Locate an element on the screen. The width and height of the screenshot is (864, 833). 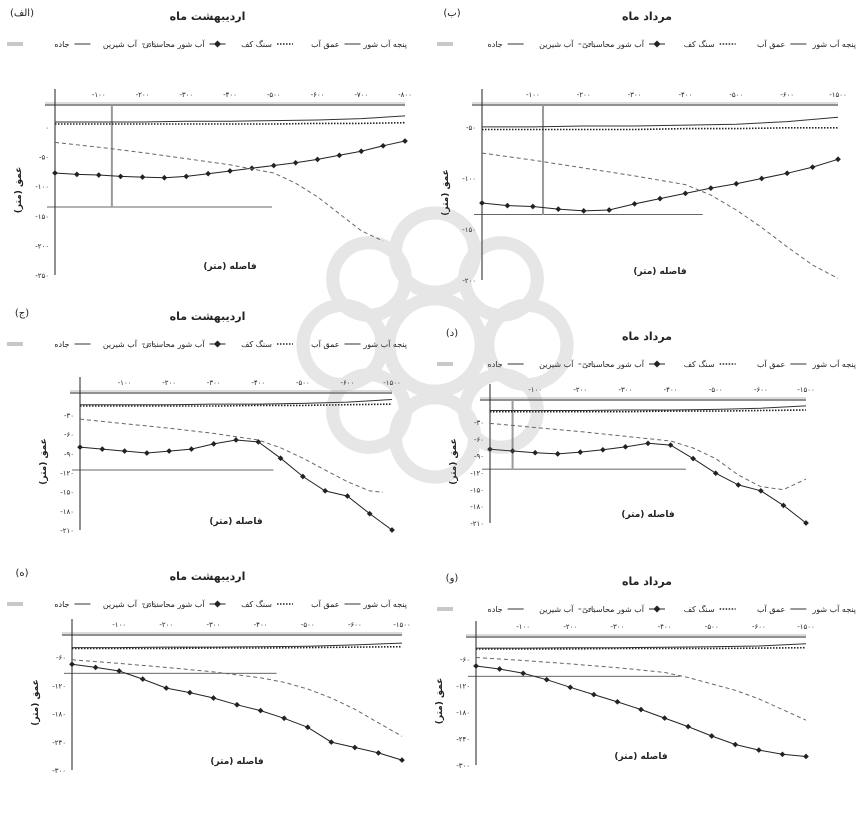
y-tick-label: -۲۱۰ is located at coordinates (67, 531).